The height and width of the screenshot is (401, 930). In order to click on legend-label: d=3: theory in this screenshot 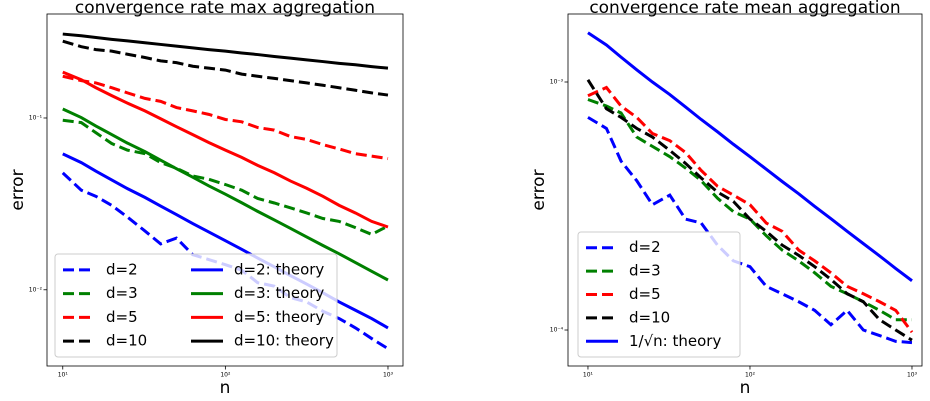, I will do `click(279, 293)`.